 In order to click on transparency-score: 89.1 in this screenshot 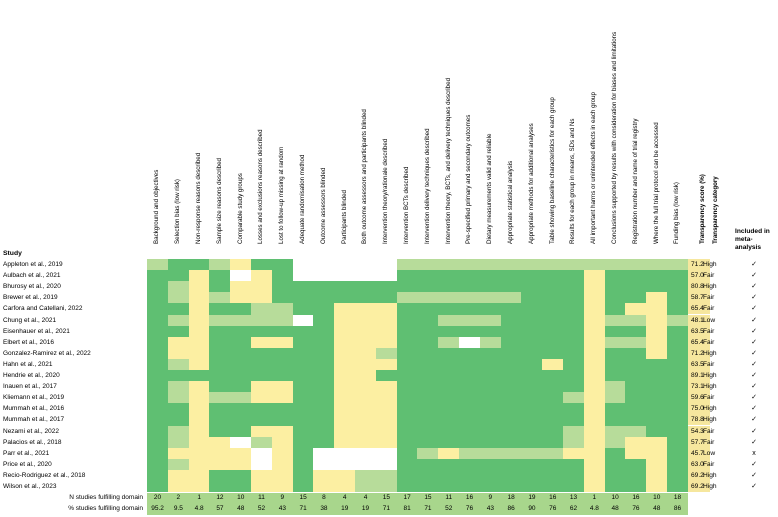, I will do `click(699, 376)`.